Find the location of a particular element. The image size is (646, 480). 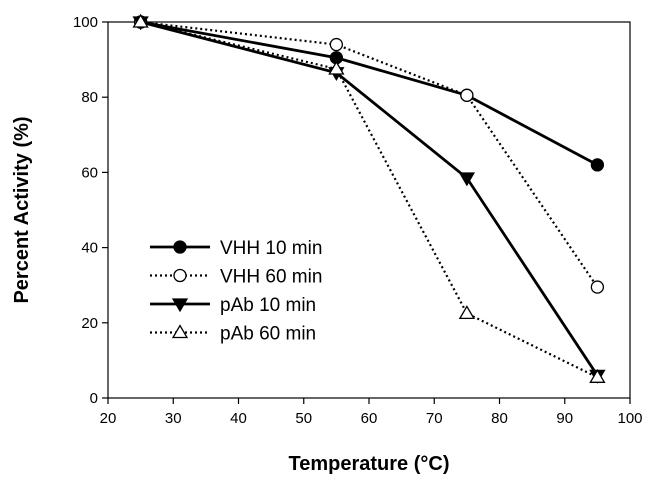

legend-item: pAb 60 min is located at coordinates (233, 334).